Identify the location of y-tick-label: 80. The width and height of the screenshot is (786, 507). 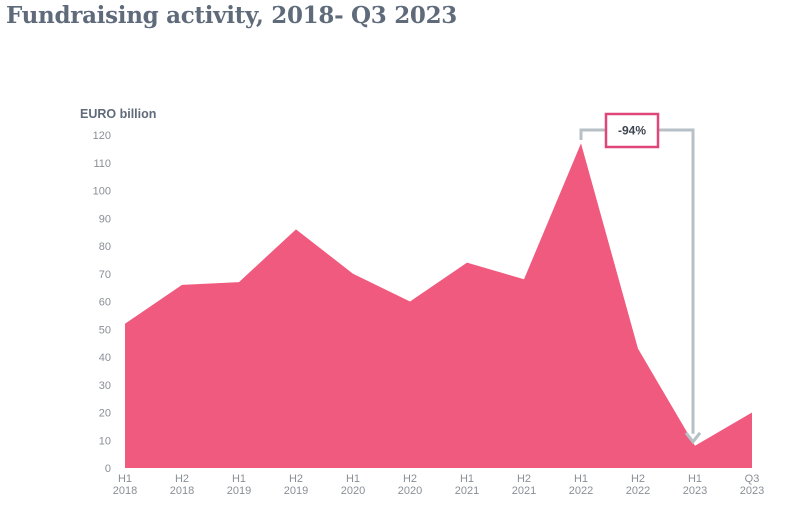
(105, 247).